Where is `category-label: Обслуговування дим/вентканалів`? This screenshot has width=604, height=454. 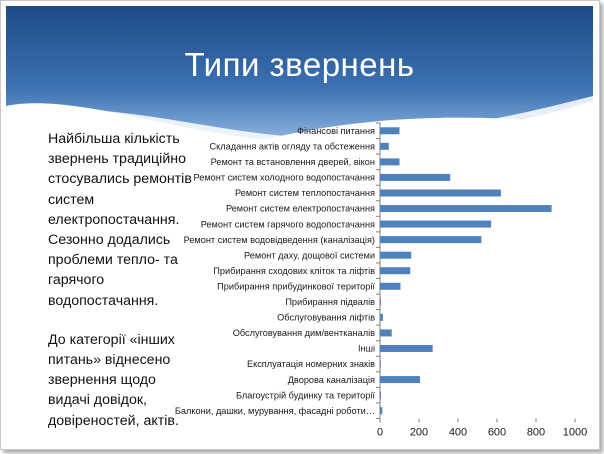 category-label: Обслуговування дим/вентканалів is located at coordinates (304, 333).